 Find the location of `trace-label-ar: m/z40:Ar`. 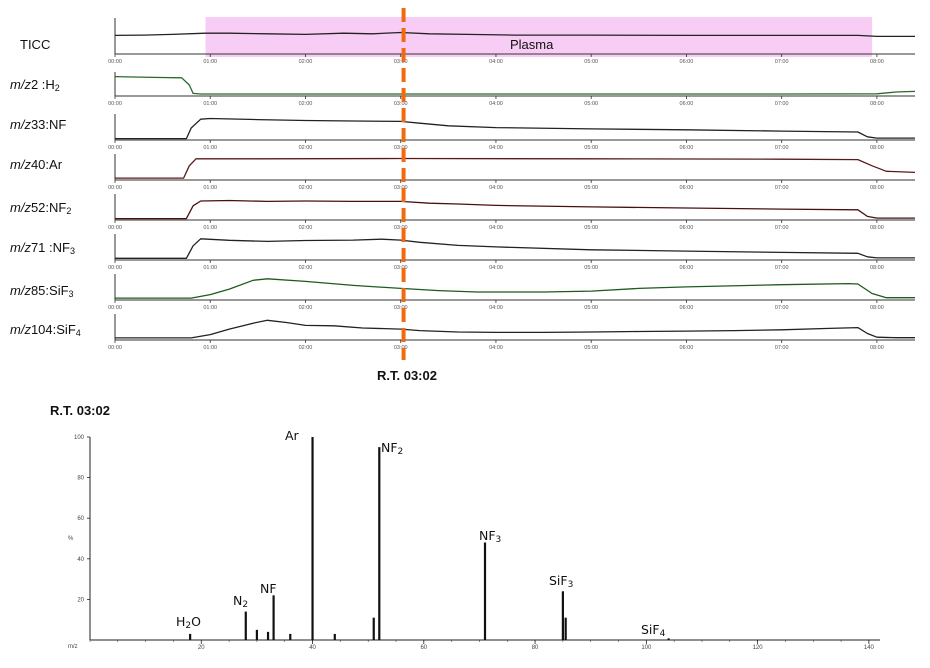

trace-label-ar: m/z40:Ar is located at coordinates (36, 164).